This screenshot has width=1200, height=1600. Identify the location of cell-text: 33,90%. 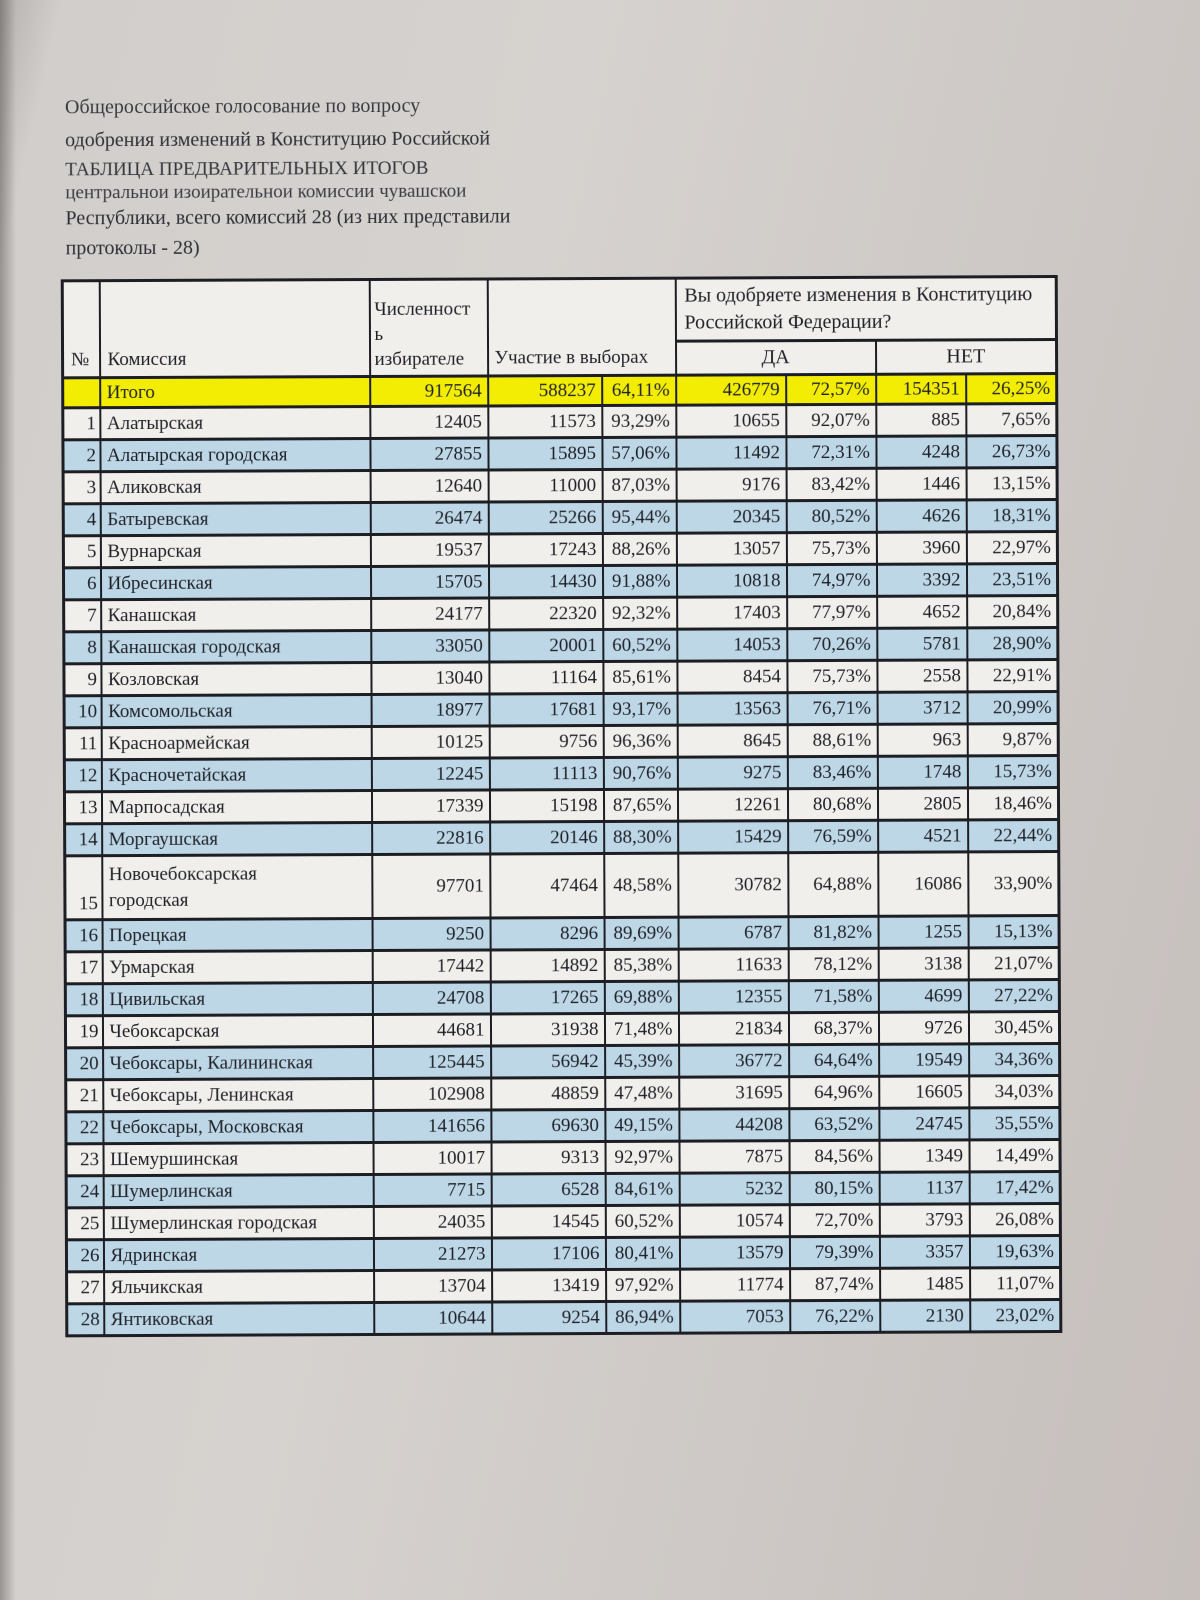
(1023, 883).